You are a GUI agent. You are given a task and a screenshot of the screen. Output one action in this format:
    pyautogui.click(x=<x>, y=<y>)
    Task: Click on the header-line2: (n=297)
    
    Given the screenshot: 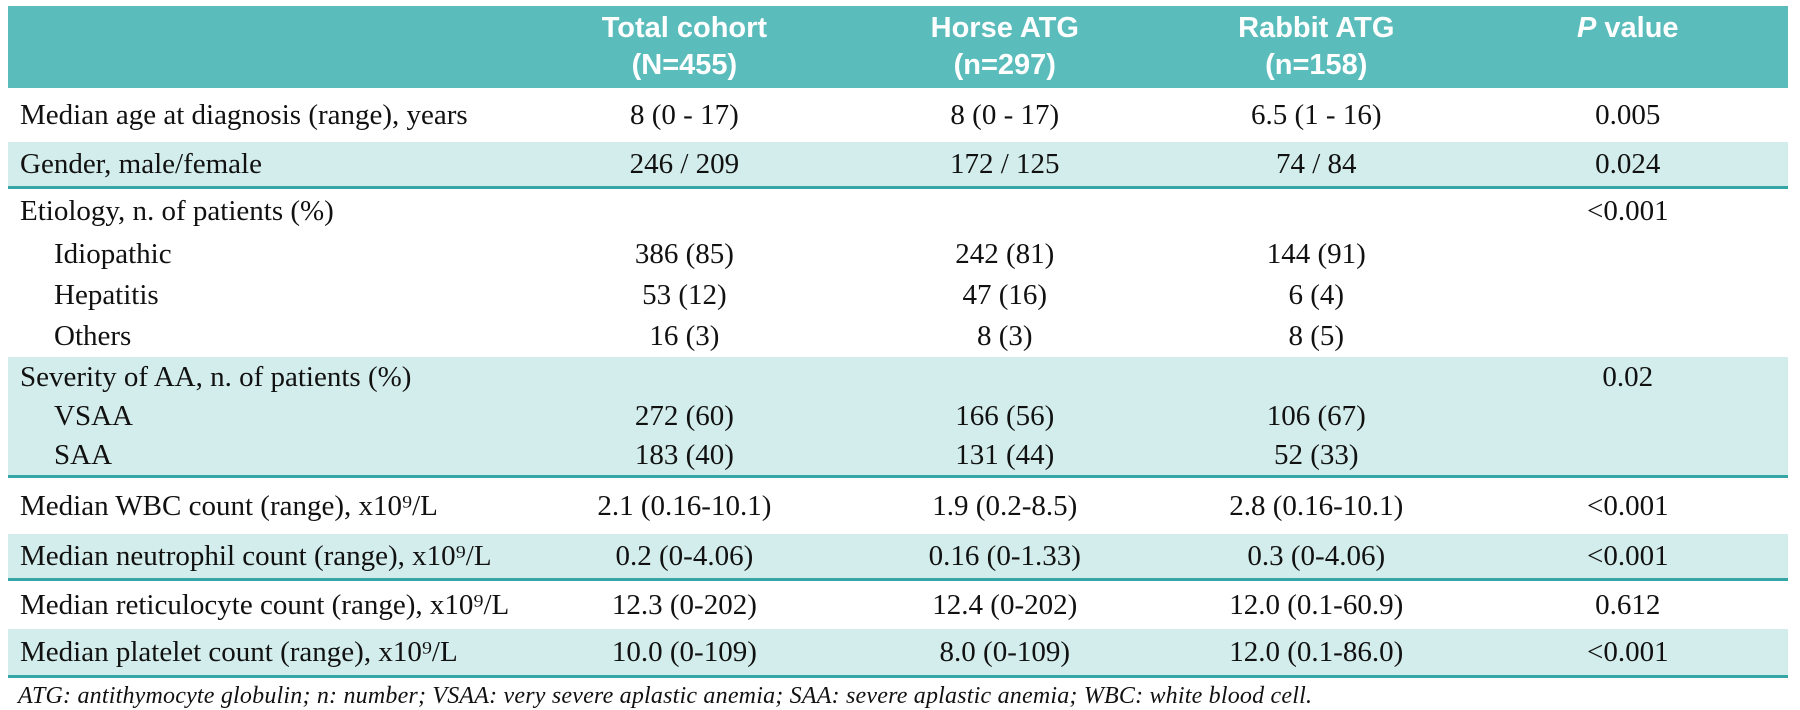 What is the action you would take?
    pyautogui.click(x=1004, y=65)
    